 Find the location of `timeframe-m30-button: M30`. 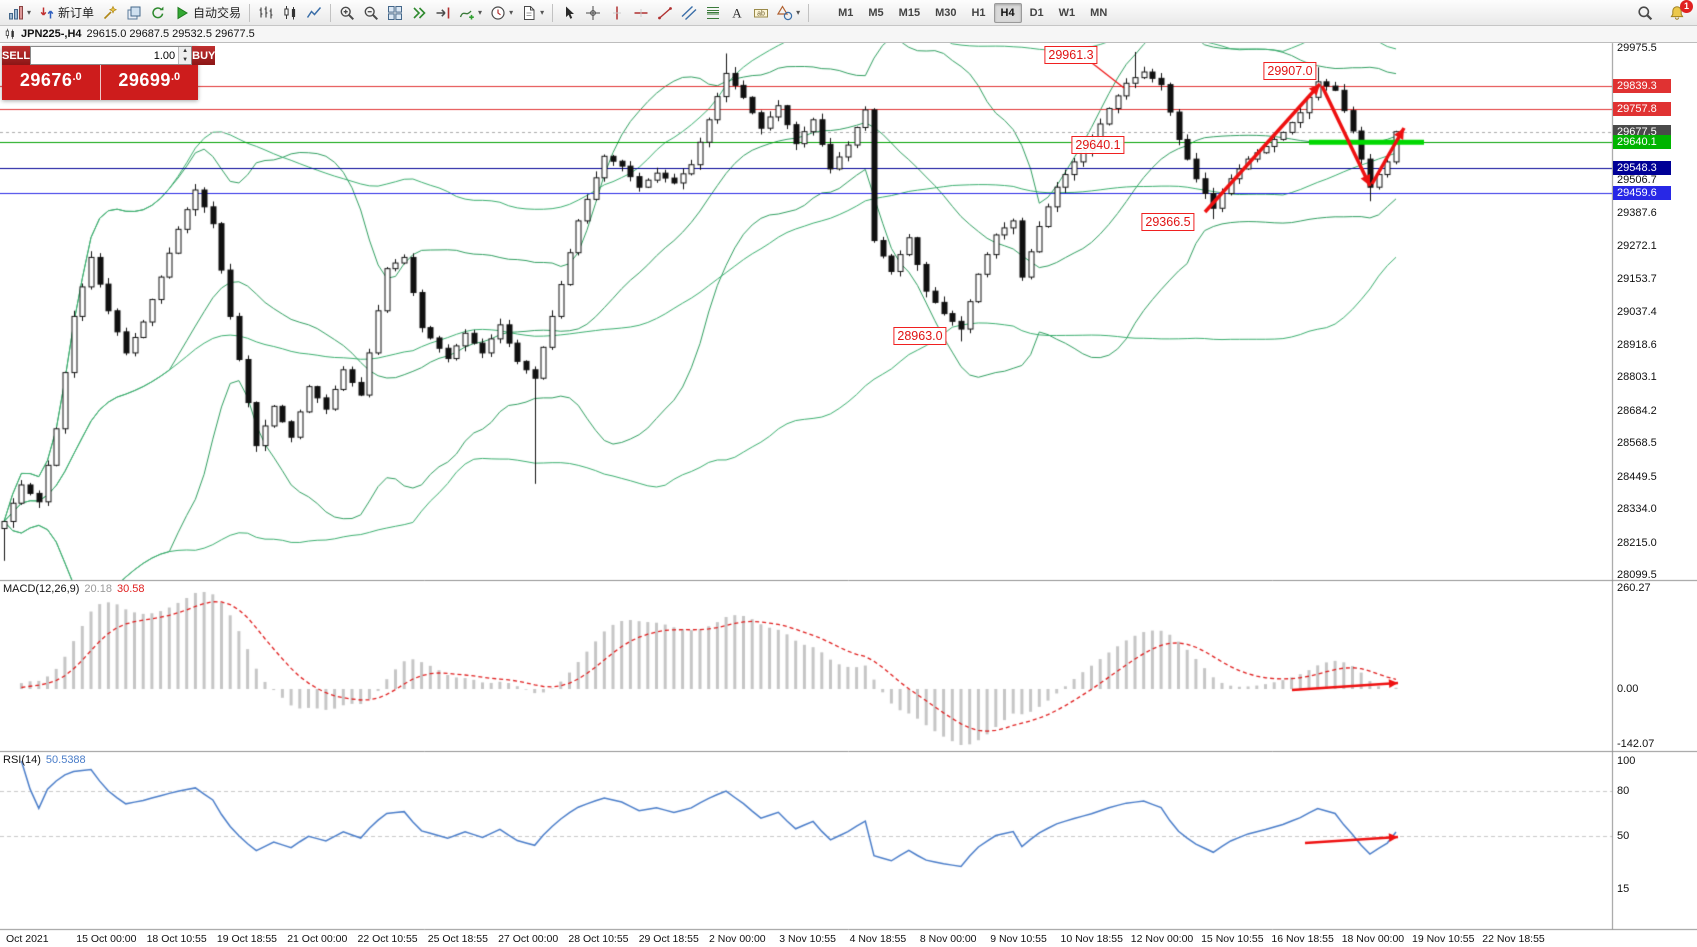

timeframe-m30-button: M30 is located at coordinates (946, 12).